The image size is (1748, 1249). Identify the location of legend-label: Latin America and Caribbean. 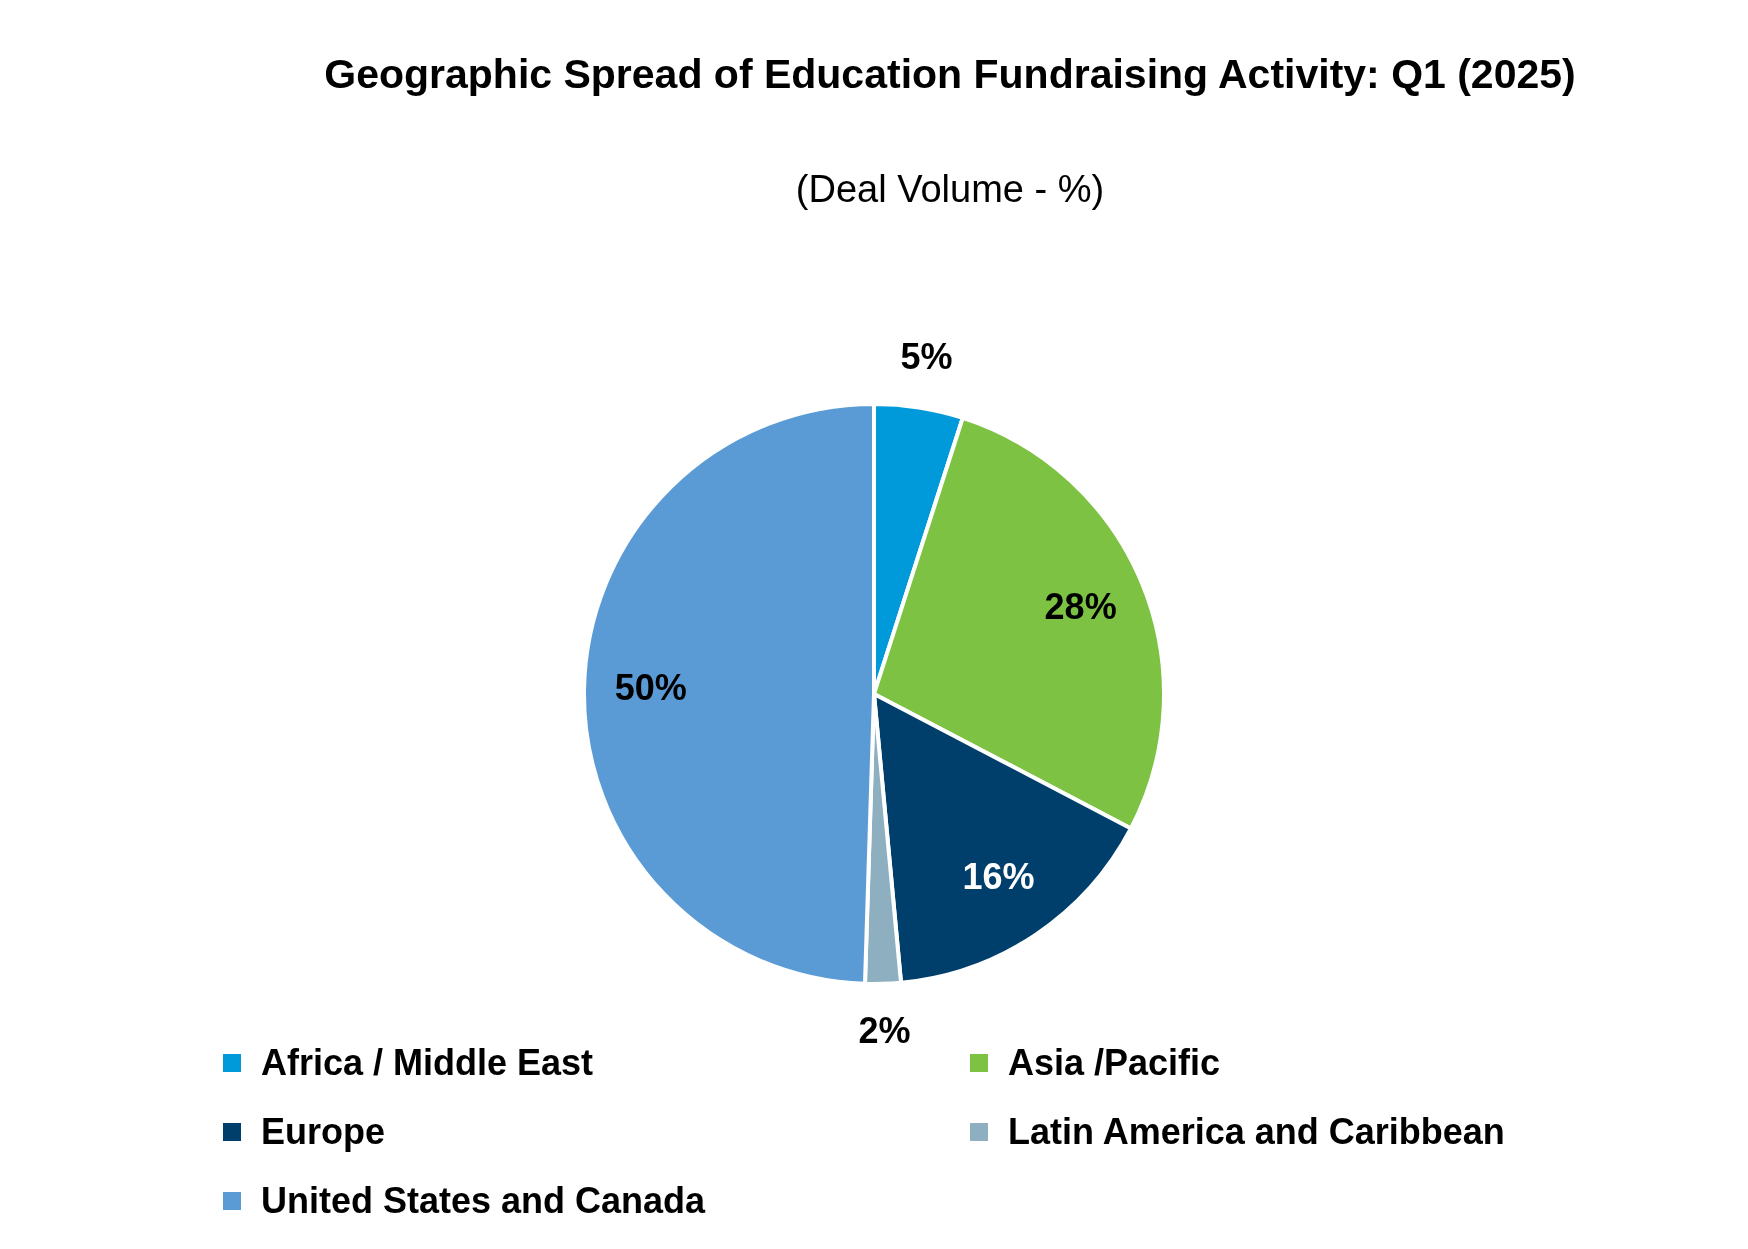
(1256, 1131).